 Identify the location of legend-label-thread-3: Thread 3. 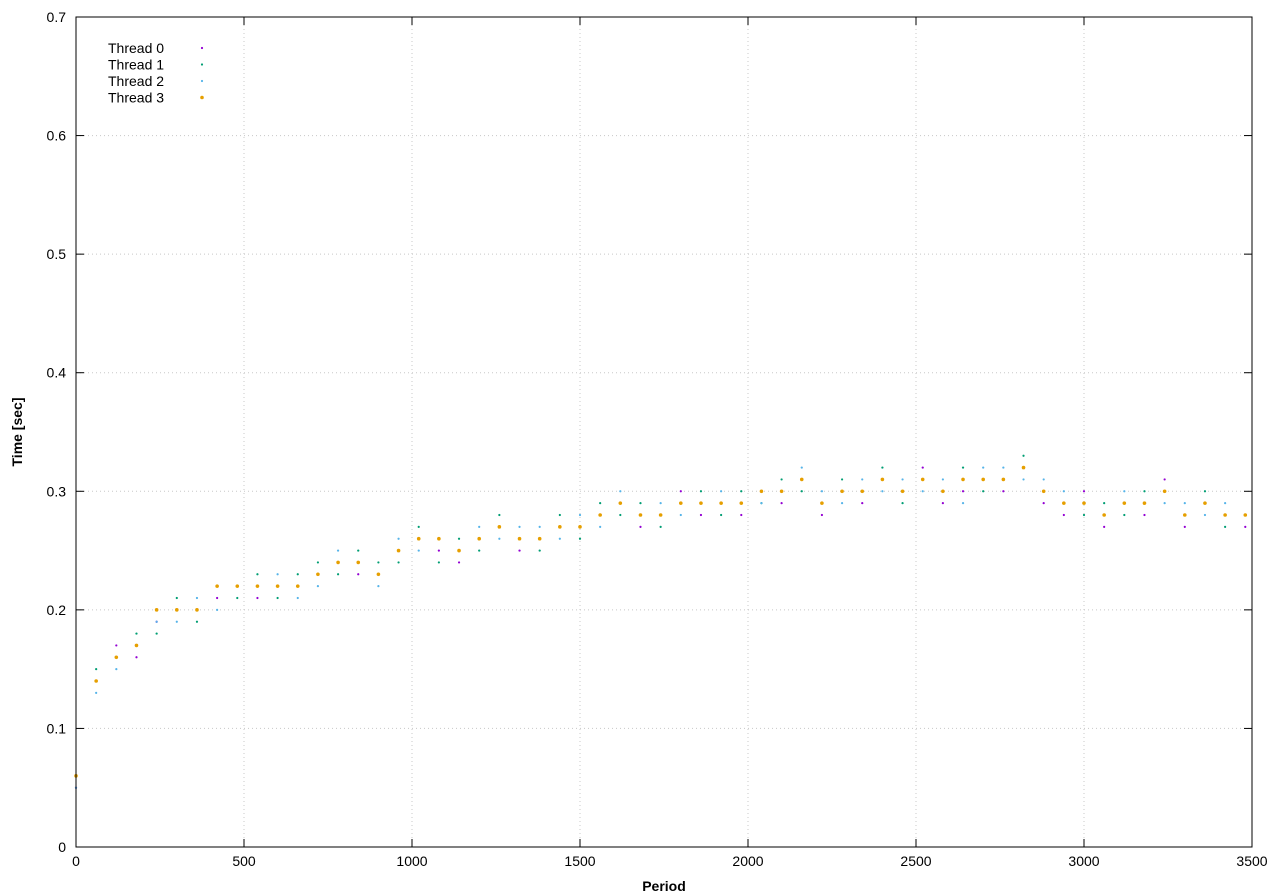
(136, 98).